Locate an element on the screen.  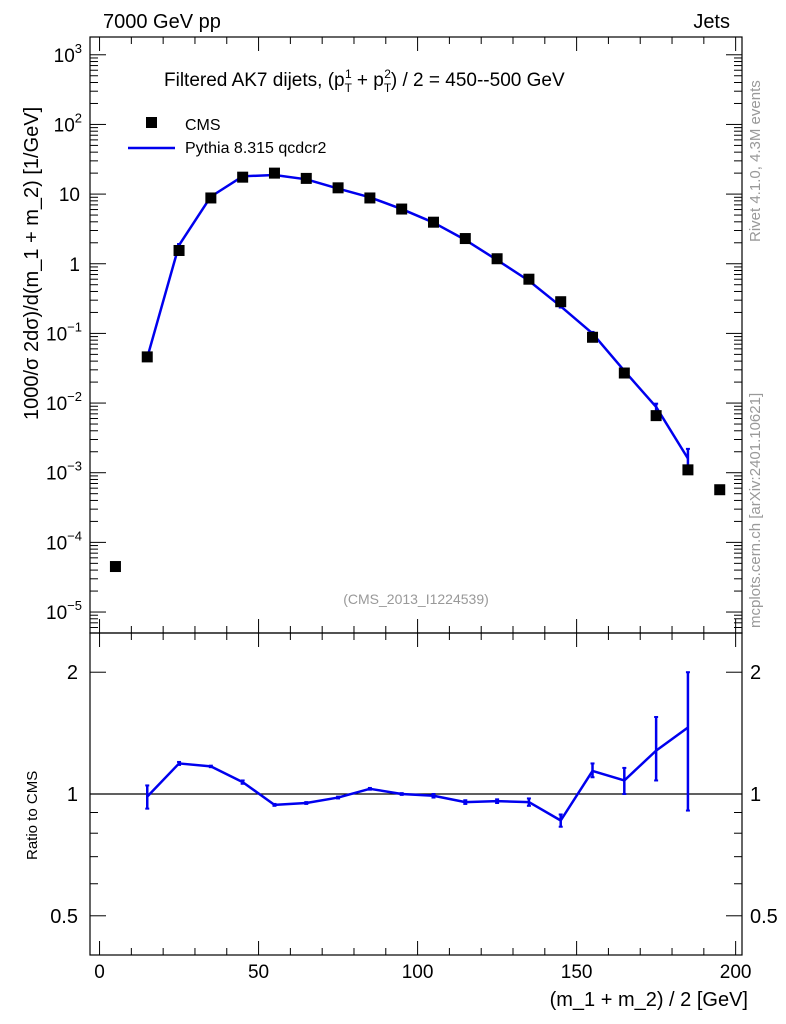
main-y-tick-label: 10⁻² is located at coordinates (64, 402).